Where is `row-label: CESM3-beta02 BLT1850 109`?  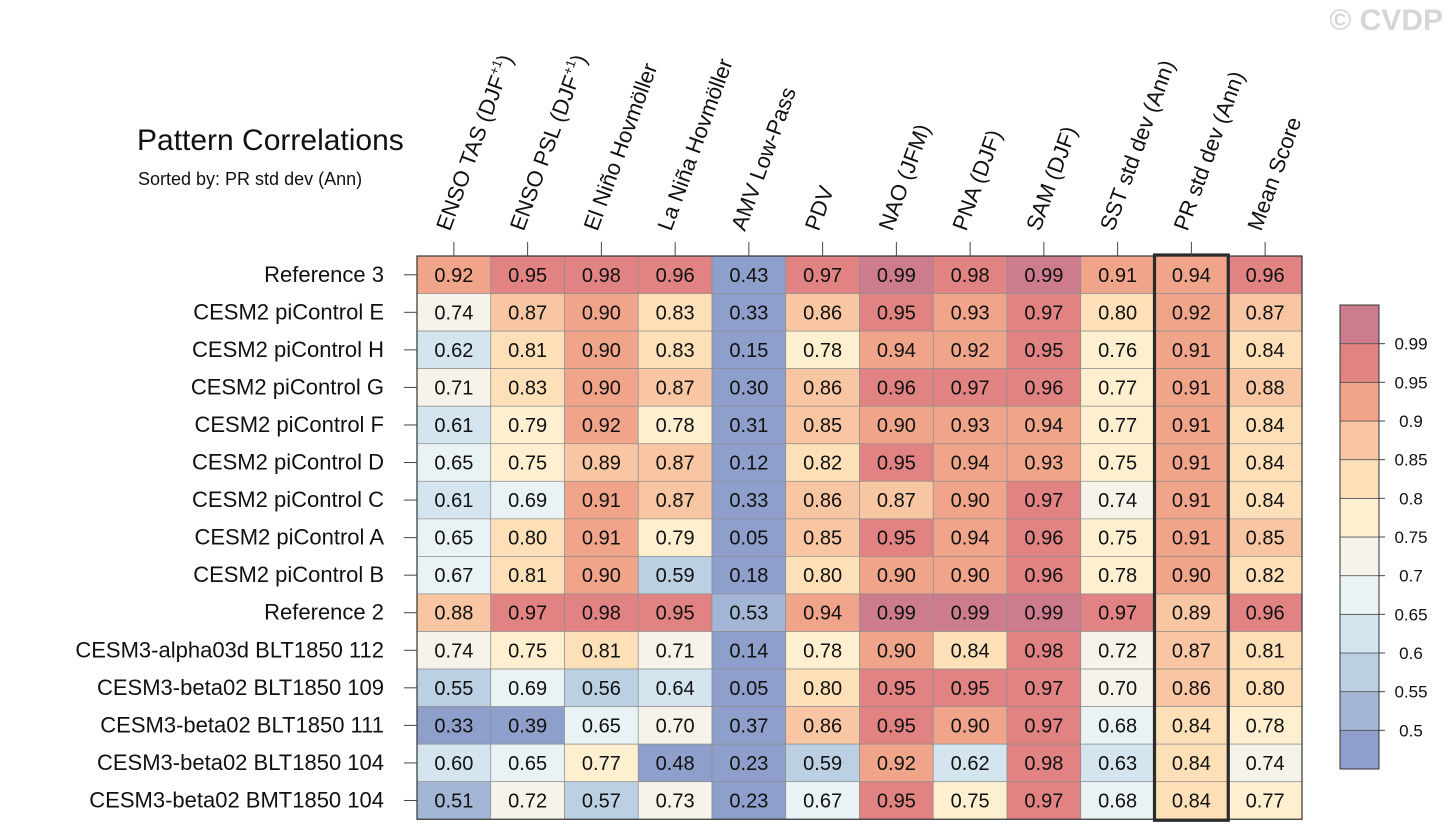
row-label: CESM3-beta02 BLT1850 109 is located at coordinates (240, 687).